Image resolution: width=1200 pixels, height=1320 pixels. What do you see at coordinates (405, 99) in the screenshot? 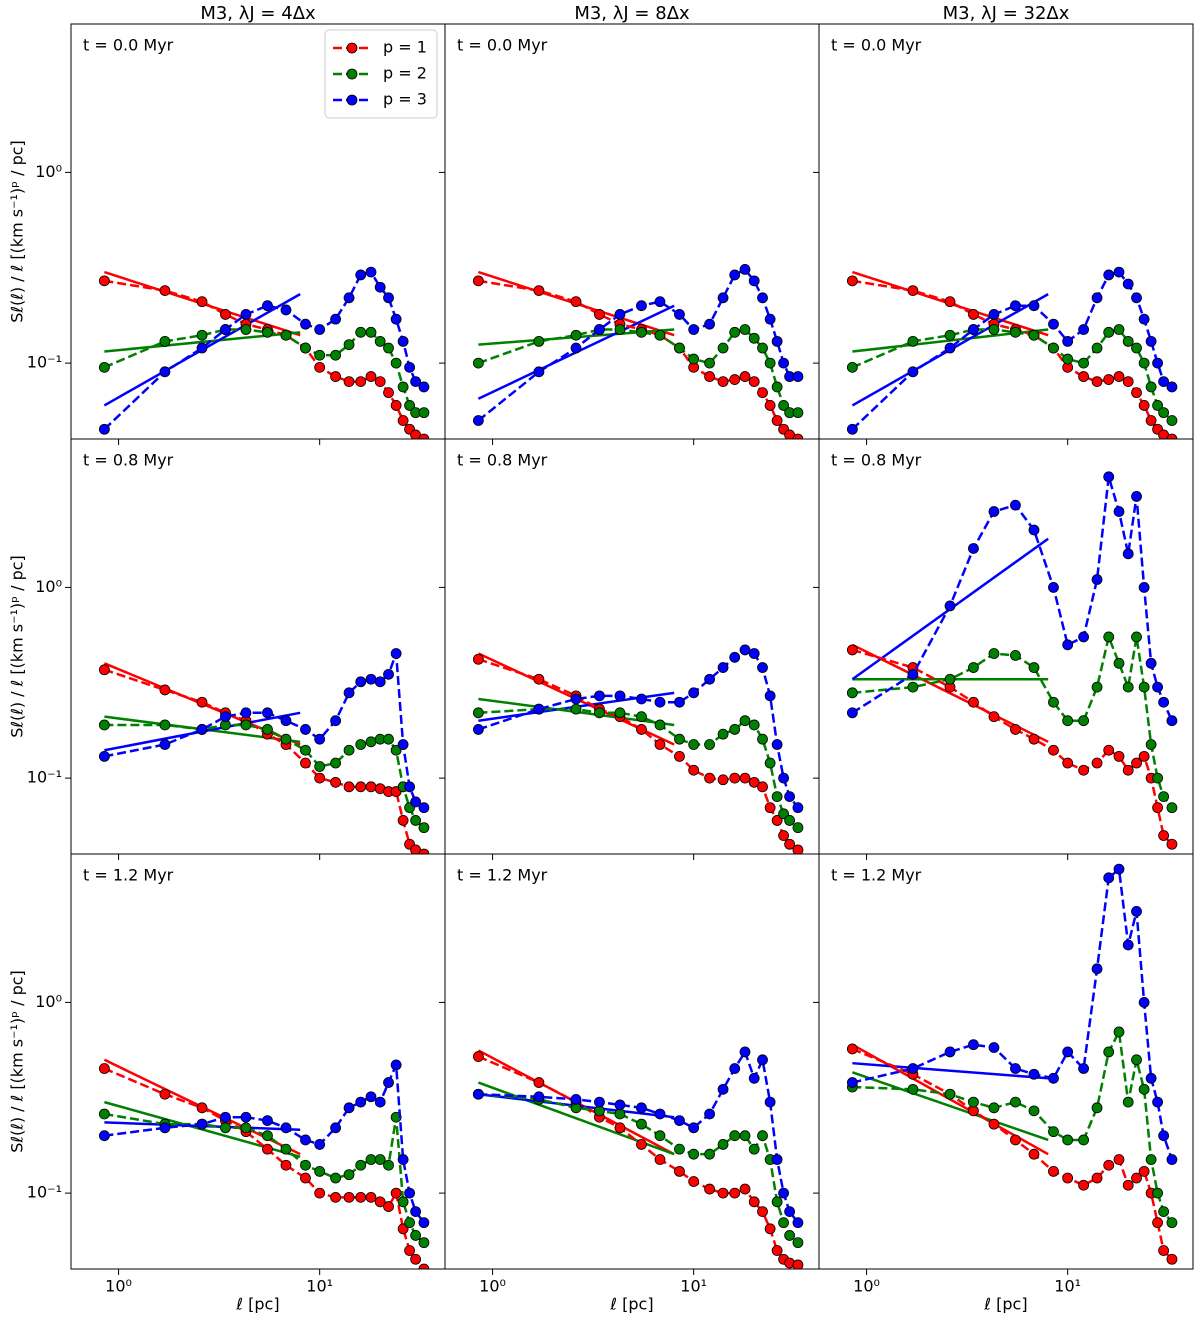
I see `legend-label: p = 3` at bounding box center [405, 99].